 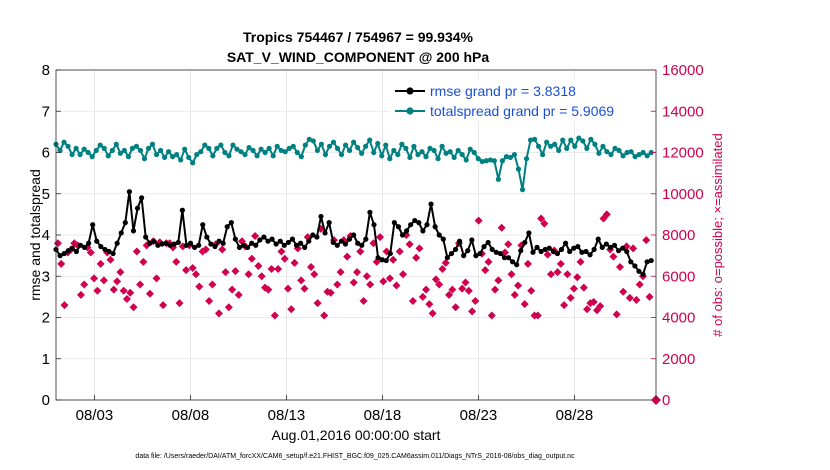 I want to click on chart-title: Tropics 754467 / 754967 = 99.934%, so click(x=358, y=37).